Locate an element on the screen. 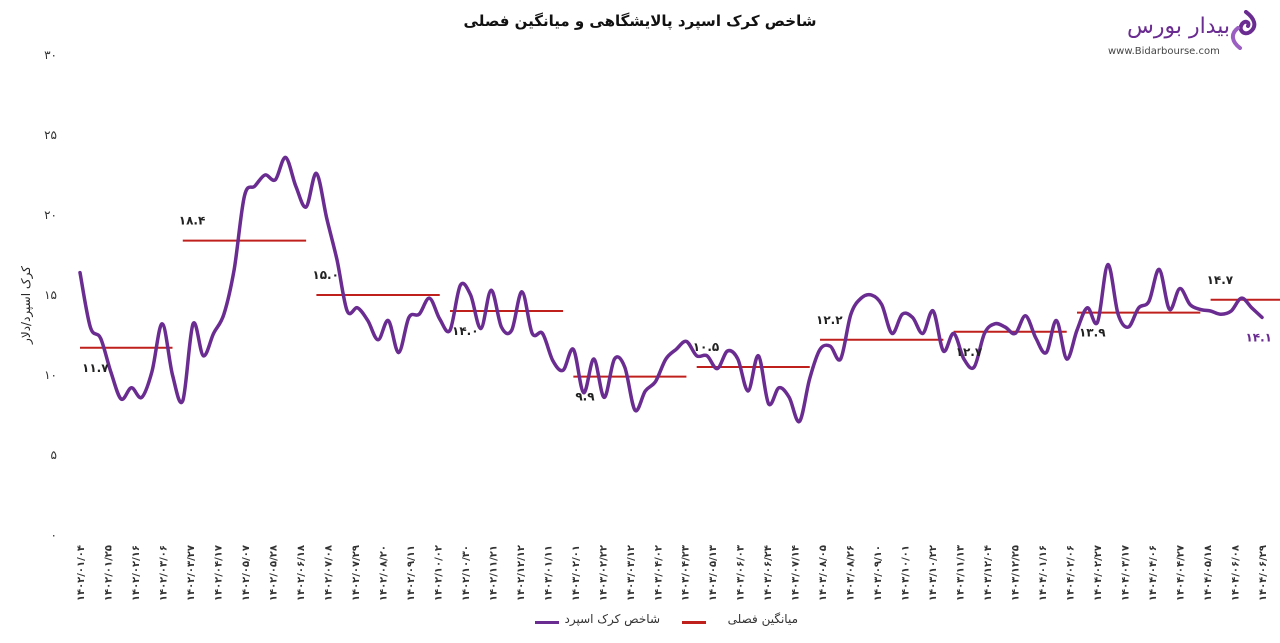  average-label: ۱۱.۷ is located at coordinates (95, 368).